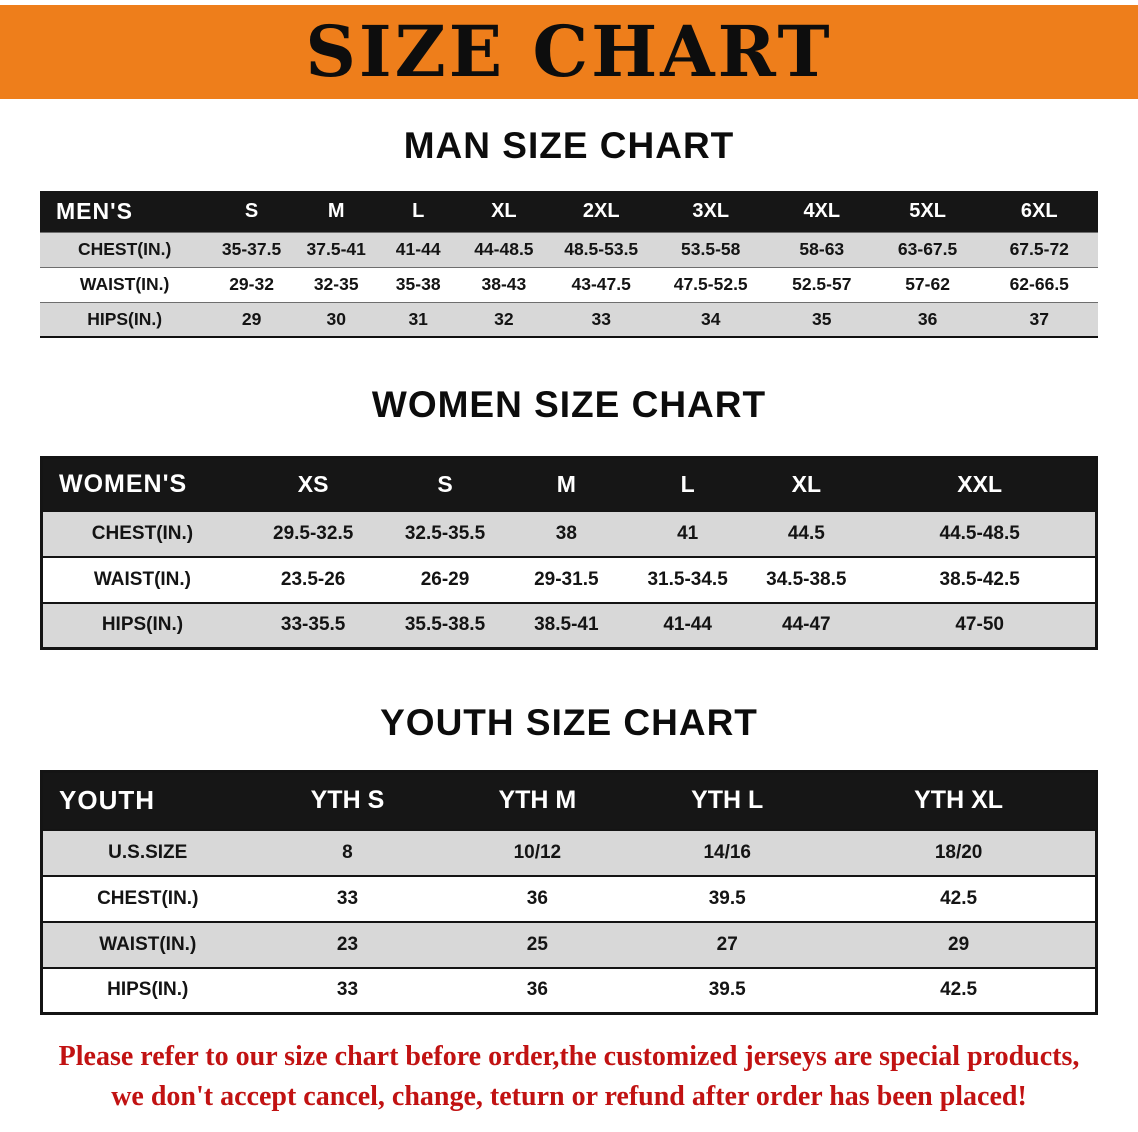 The width and height of the screenshot is (1138, 1132). Describe the element at coordinates (727, 852) in the screenshot. I see `size-value: 14/16` at that location.